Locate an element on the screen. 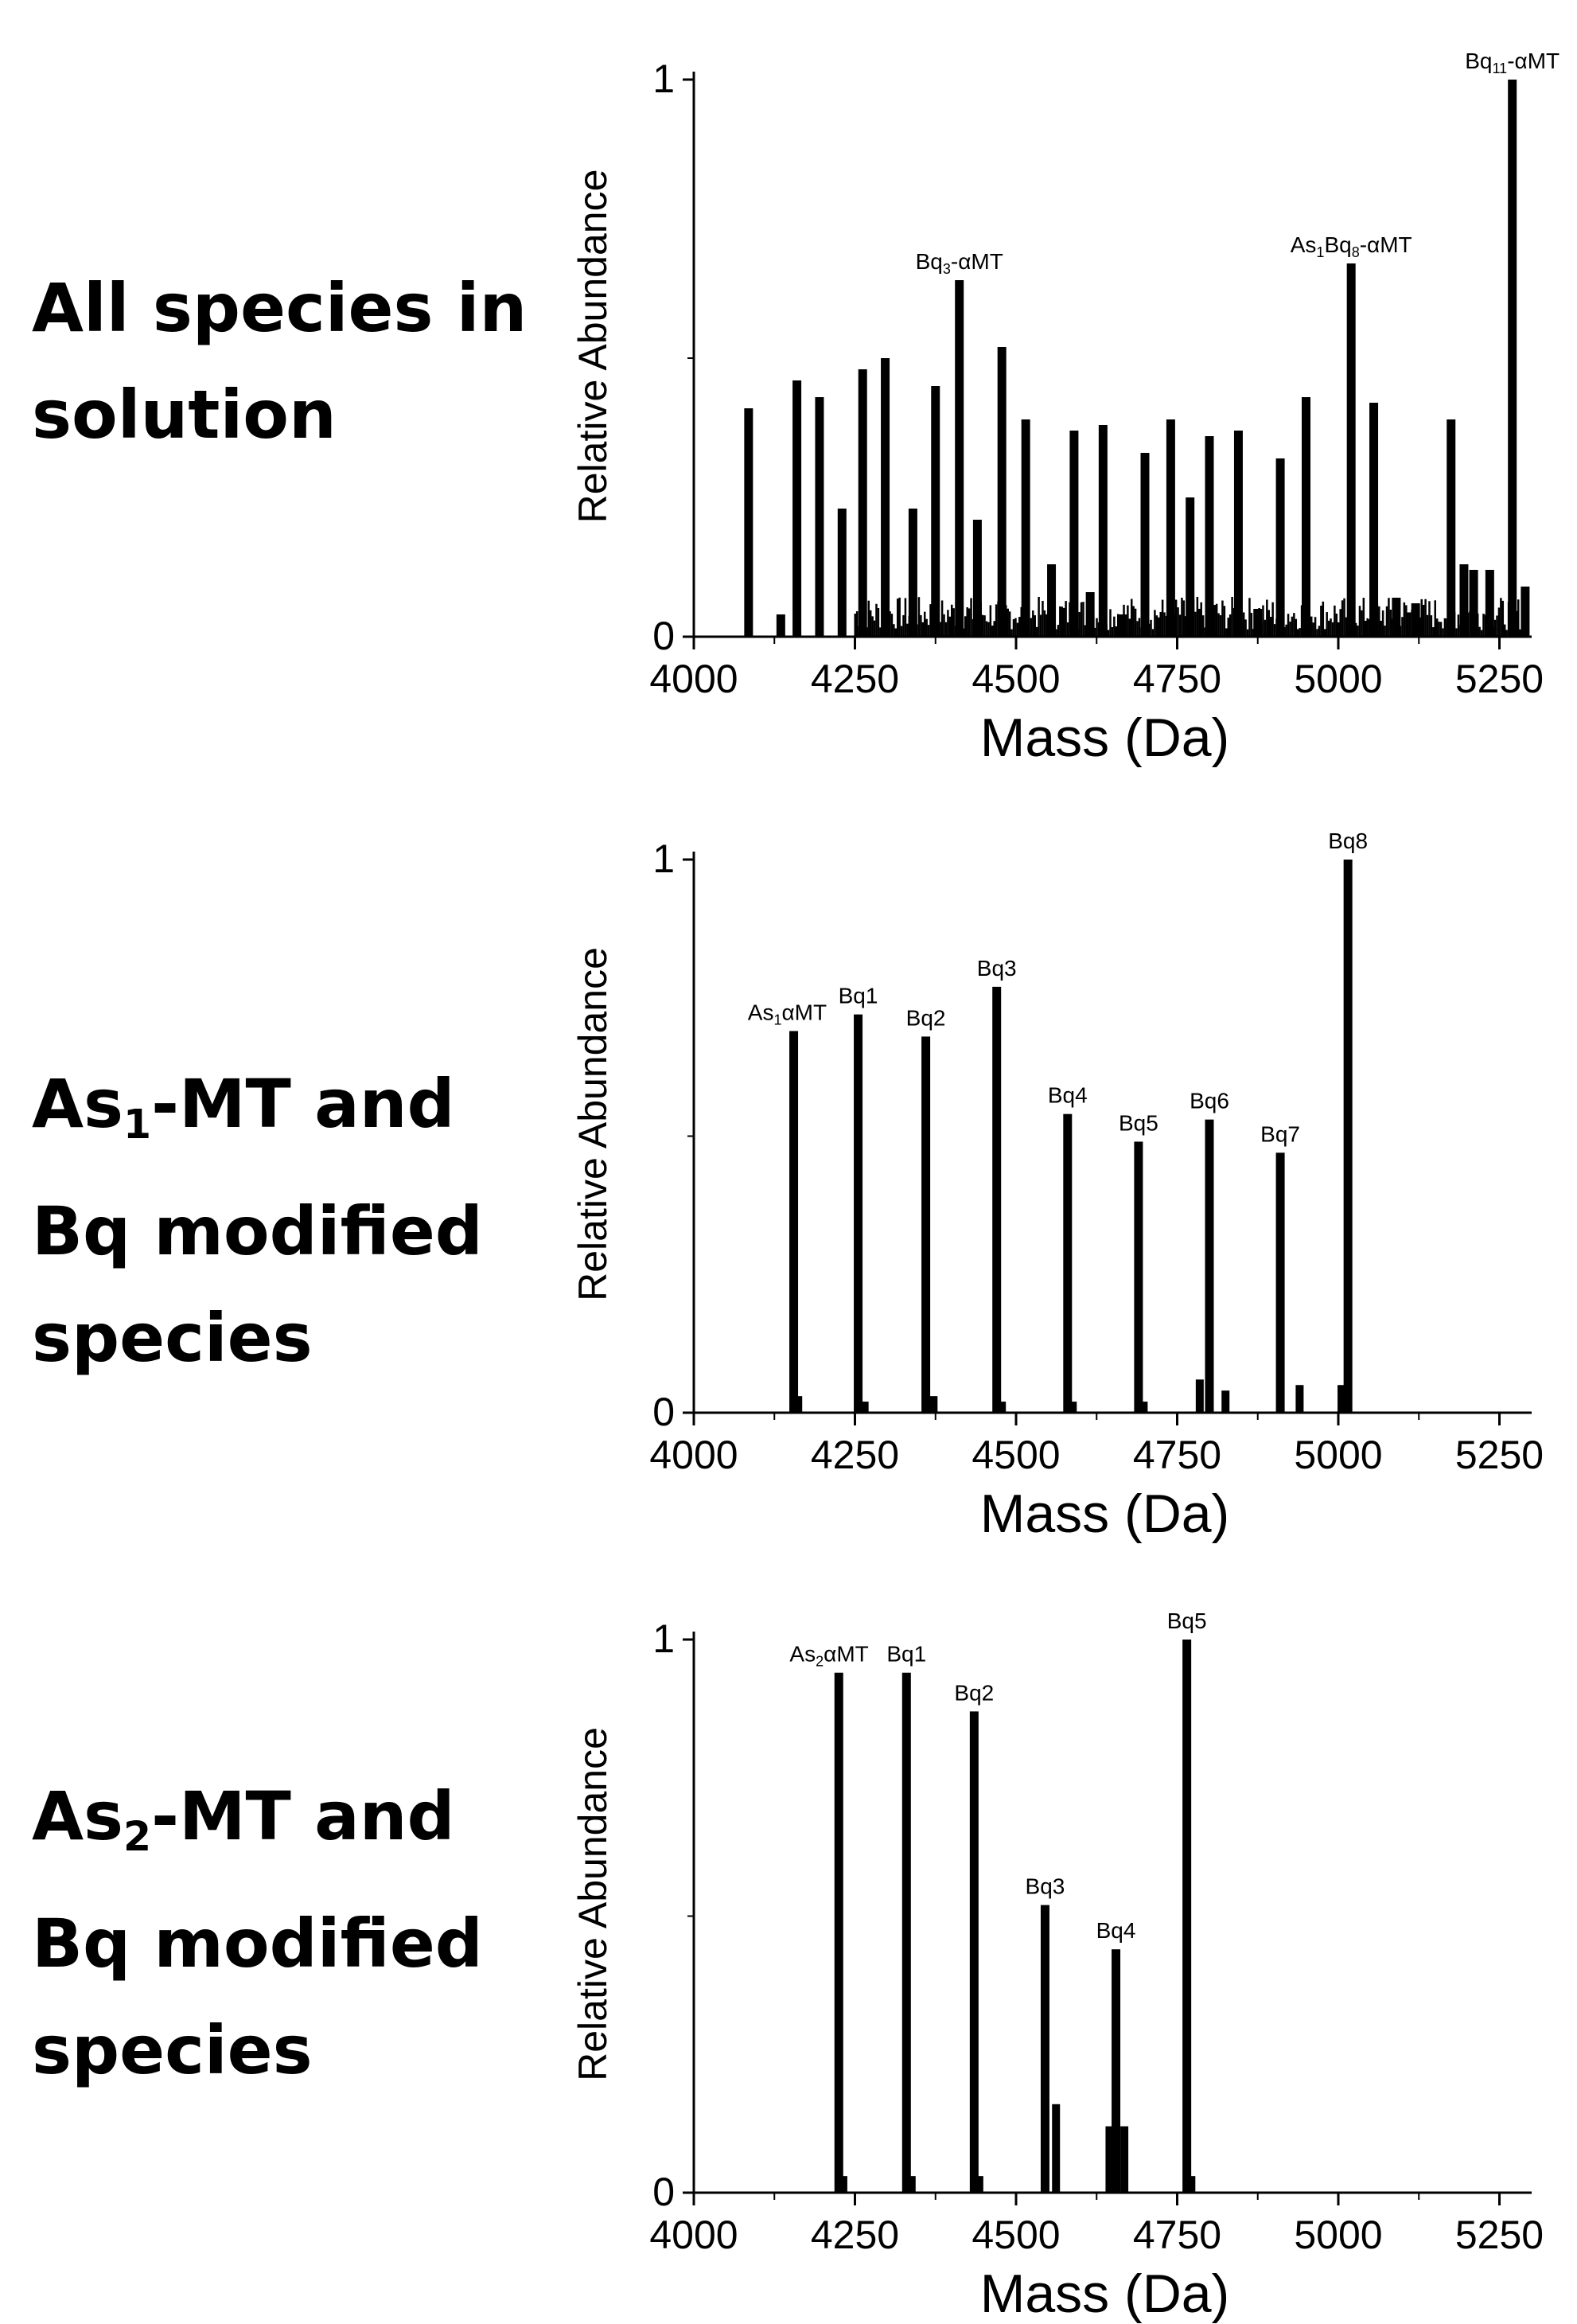 The width and height of the screenshot is (1577, 2324). peak-label-text: Bq3 is located at coordinates (1045, 1887).